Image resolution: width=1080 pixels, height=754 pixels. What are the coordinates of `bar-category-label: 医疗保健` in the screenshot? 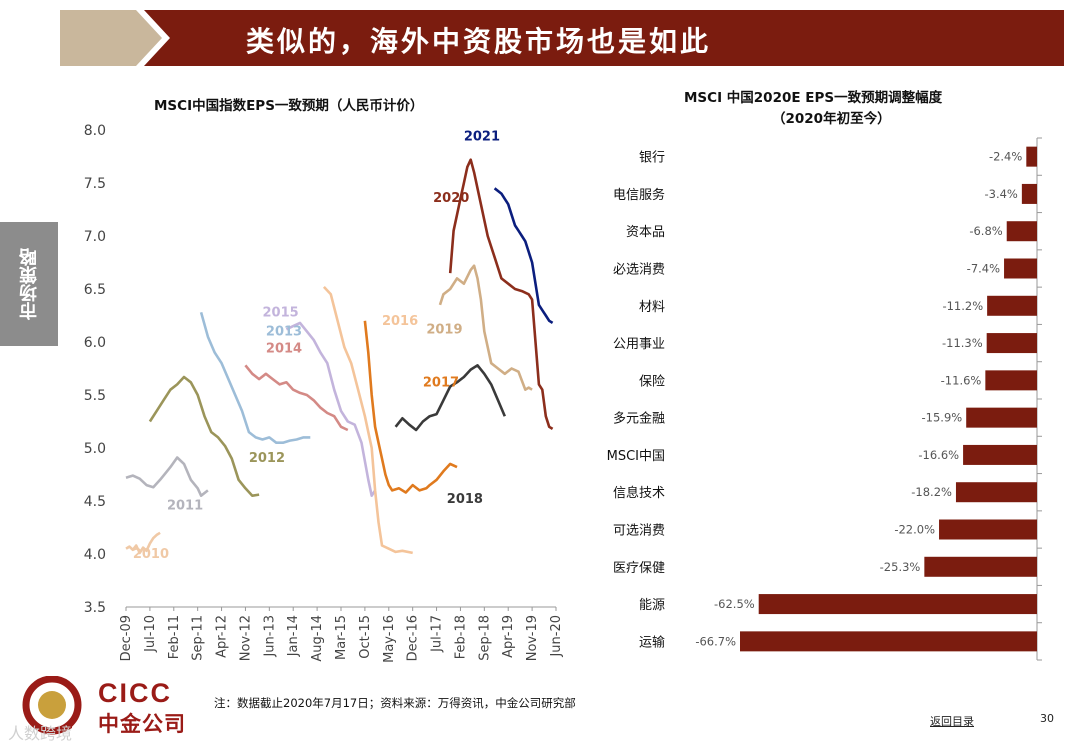 It's located at (639, 568).